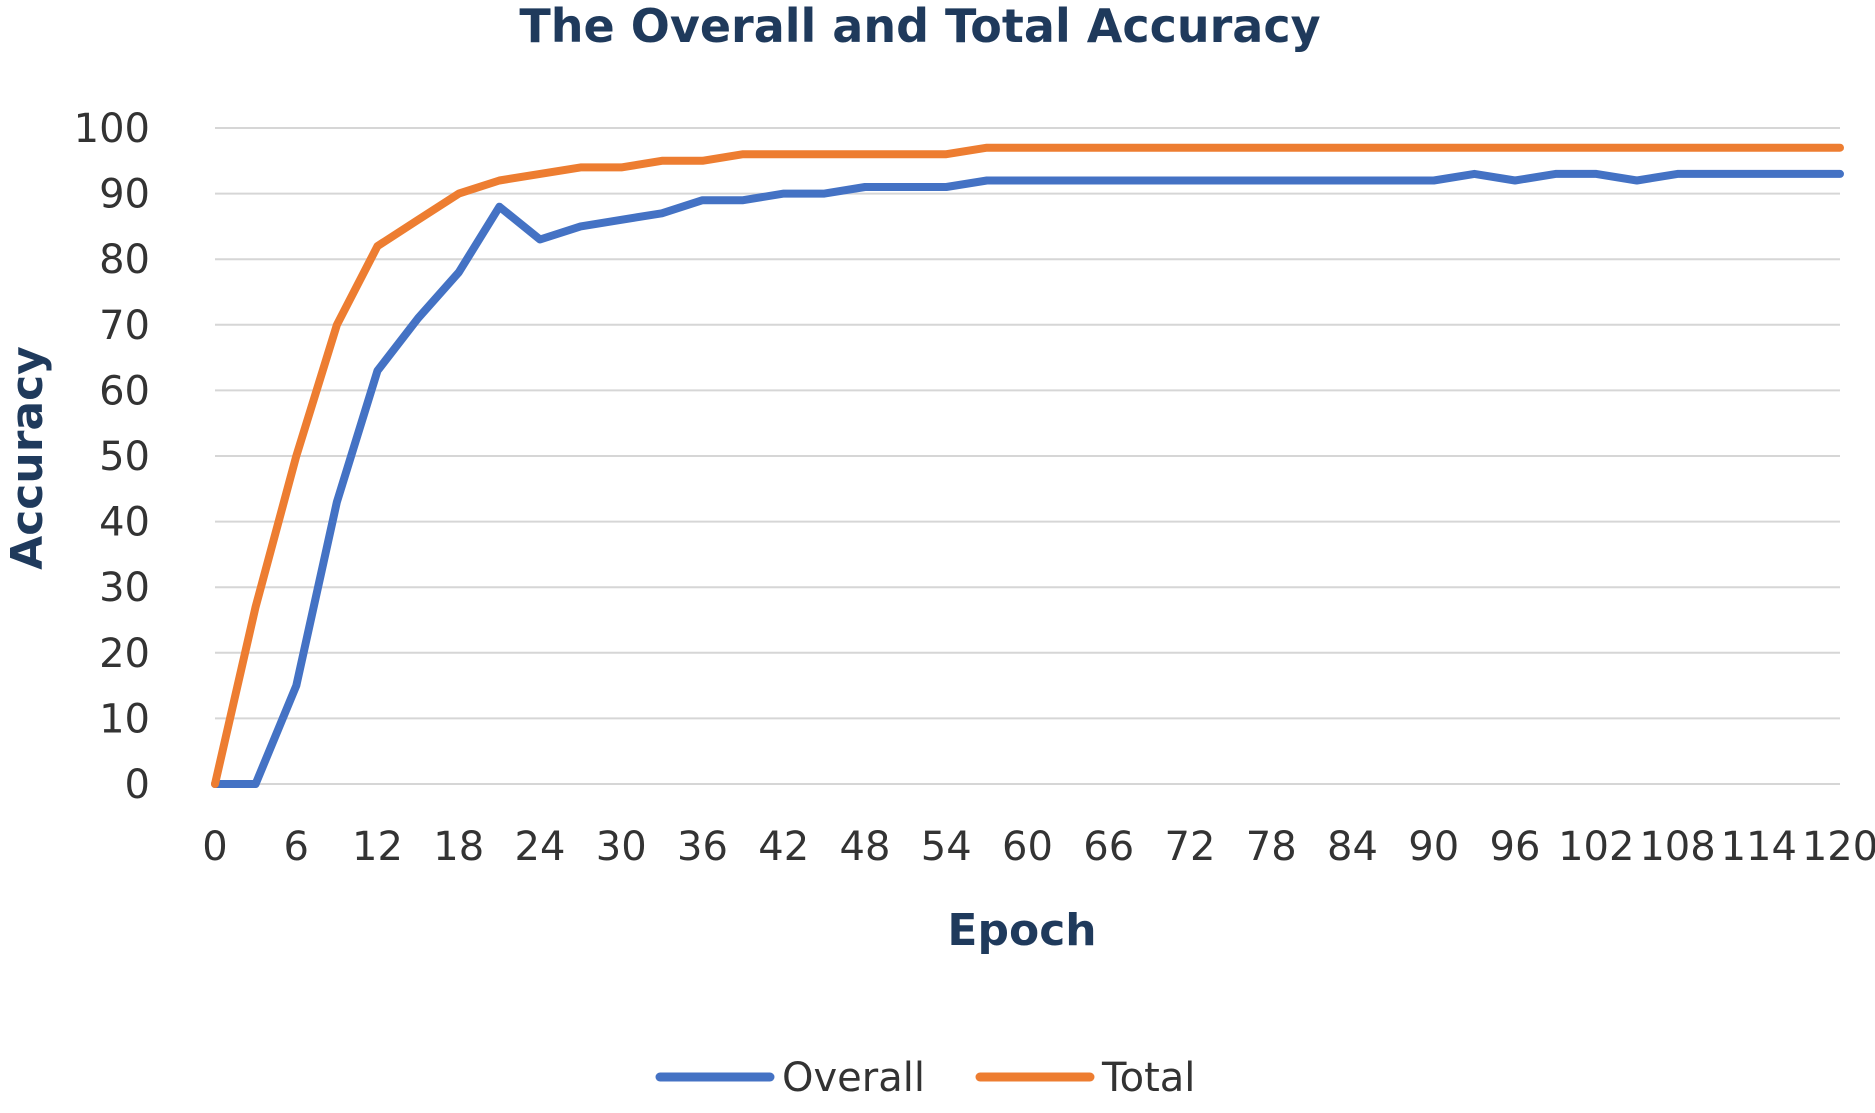  What do you see at coordinates (124, 260) in the screenshot?
I see `y-tick-label: 80` at bounding box center [124, 260].